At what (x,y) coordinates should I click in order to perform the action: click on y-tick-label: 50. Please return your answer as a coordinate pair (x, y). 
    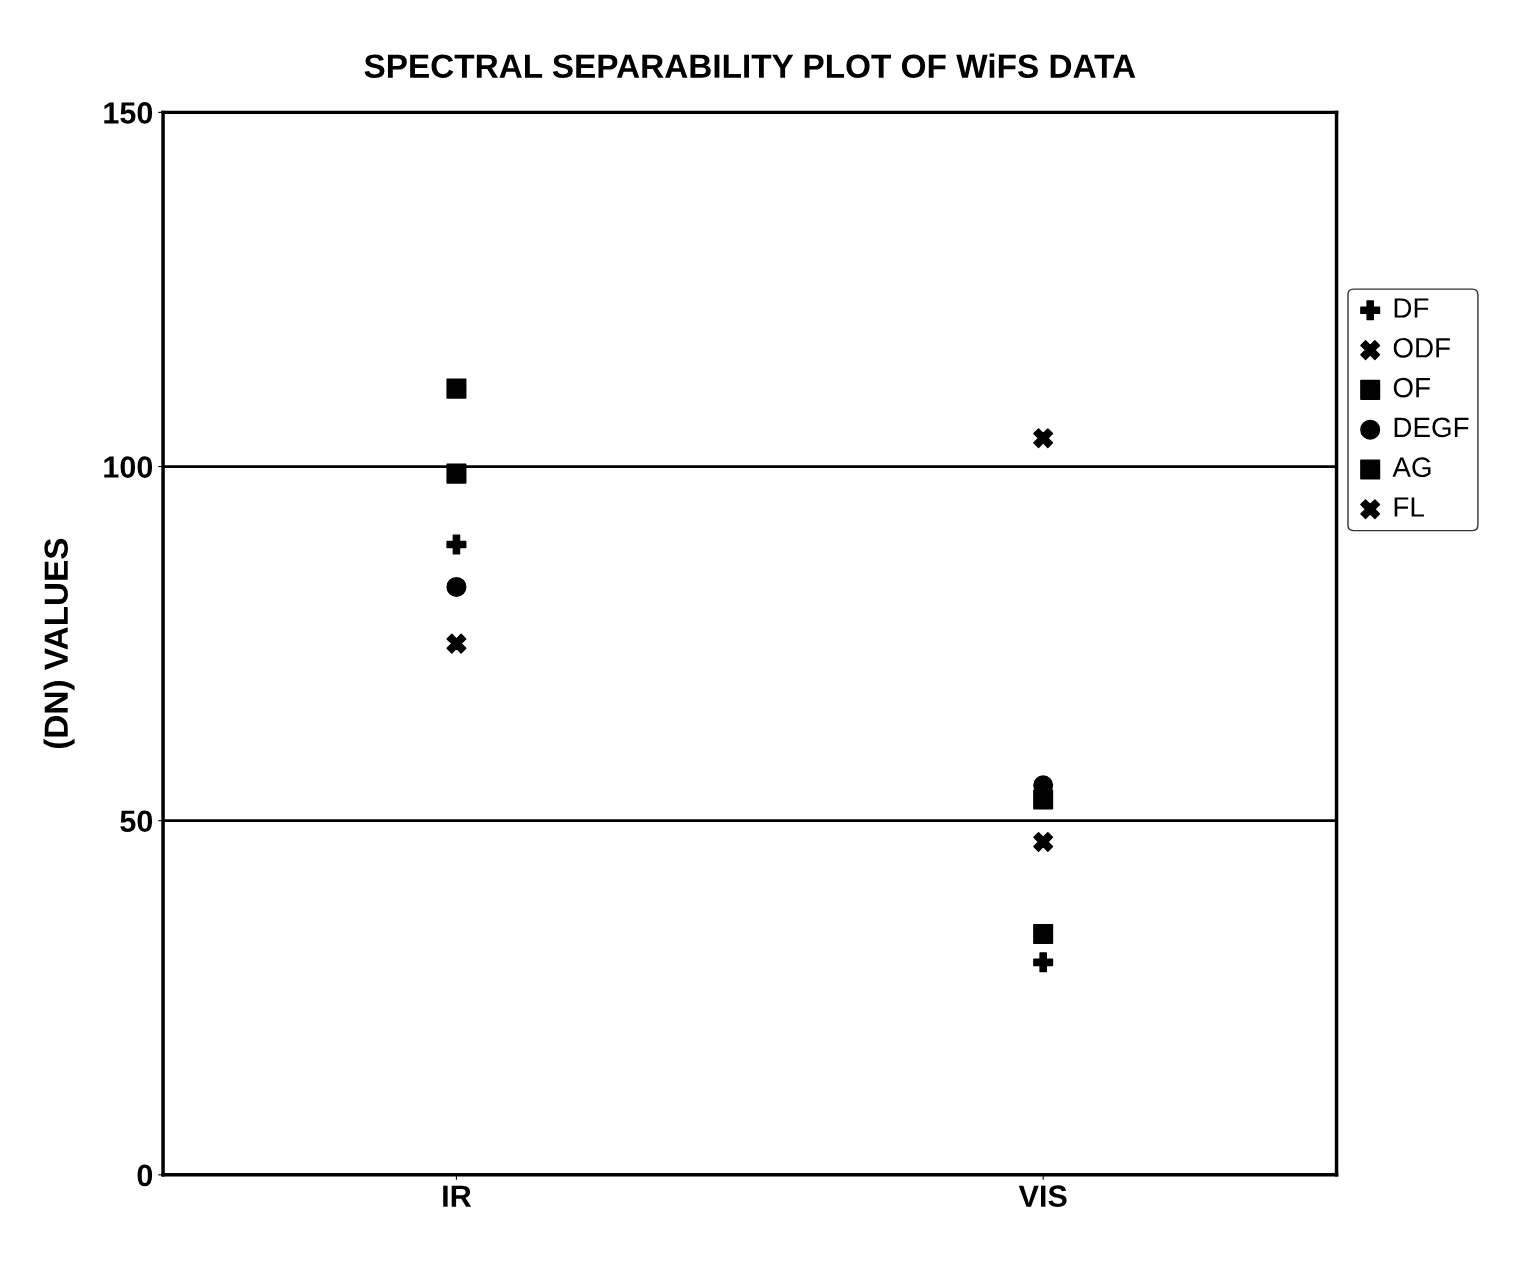
    Looking at the image, I should click on (136, 821).